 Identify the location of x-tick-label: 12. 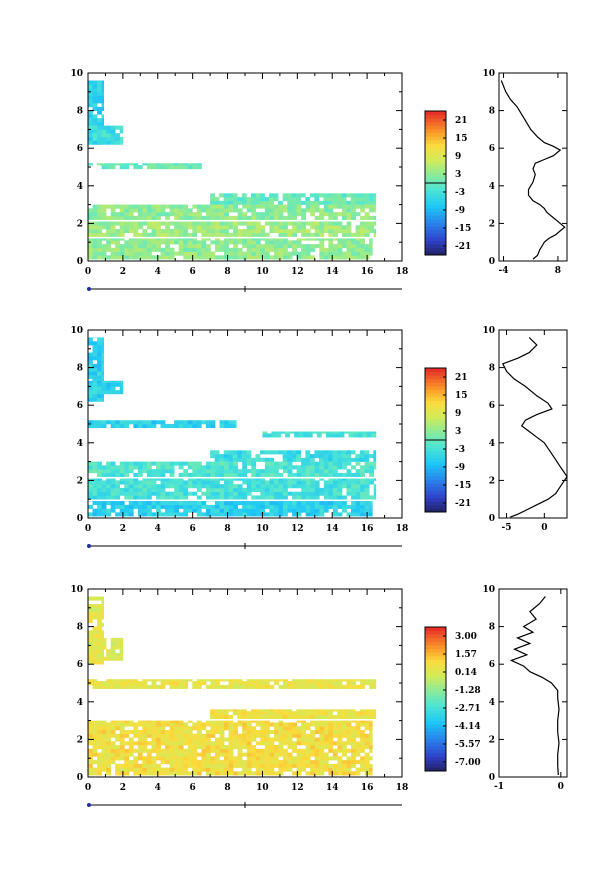
(297, 788).